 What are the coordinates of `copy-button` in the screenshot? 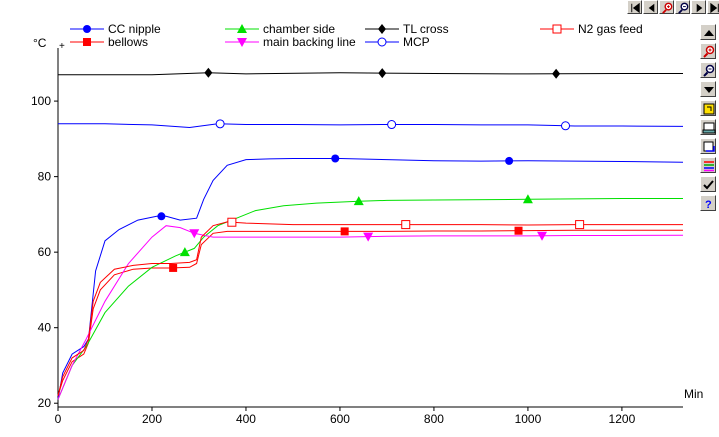 It's located at (708, 146).